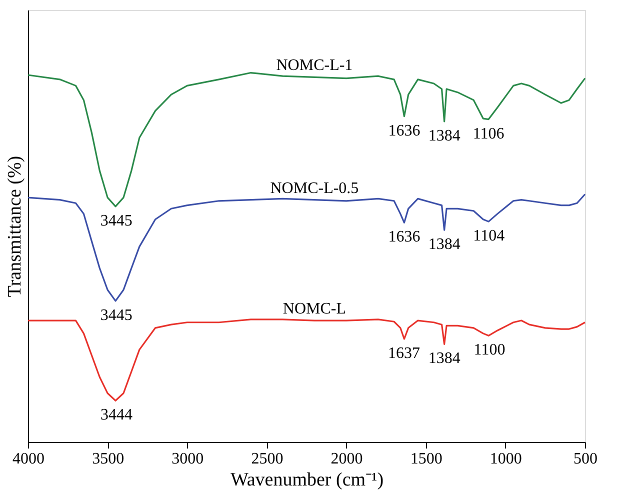 This screenshot has width=617, height=494. Describe the element at coordinates (489, 236) in the screenshot. I see `annotation: 1104` at that location.